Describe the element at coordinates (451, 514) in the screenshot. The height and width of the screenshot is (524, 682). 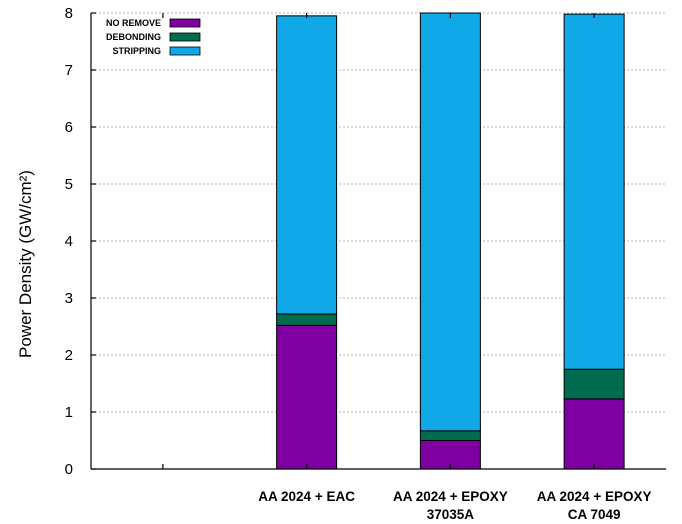
I see `x-category-label: 37035A` at that location.